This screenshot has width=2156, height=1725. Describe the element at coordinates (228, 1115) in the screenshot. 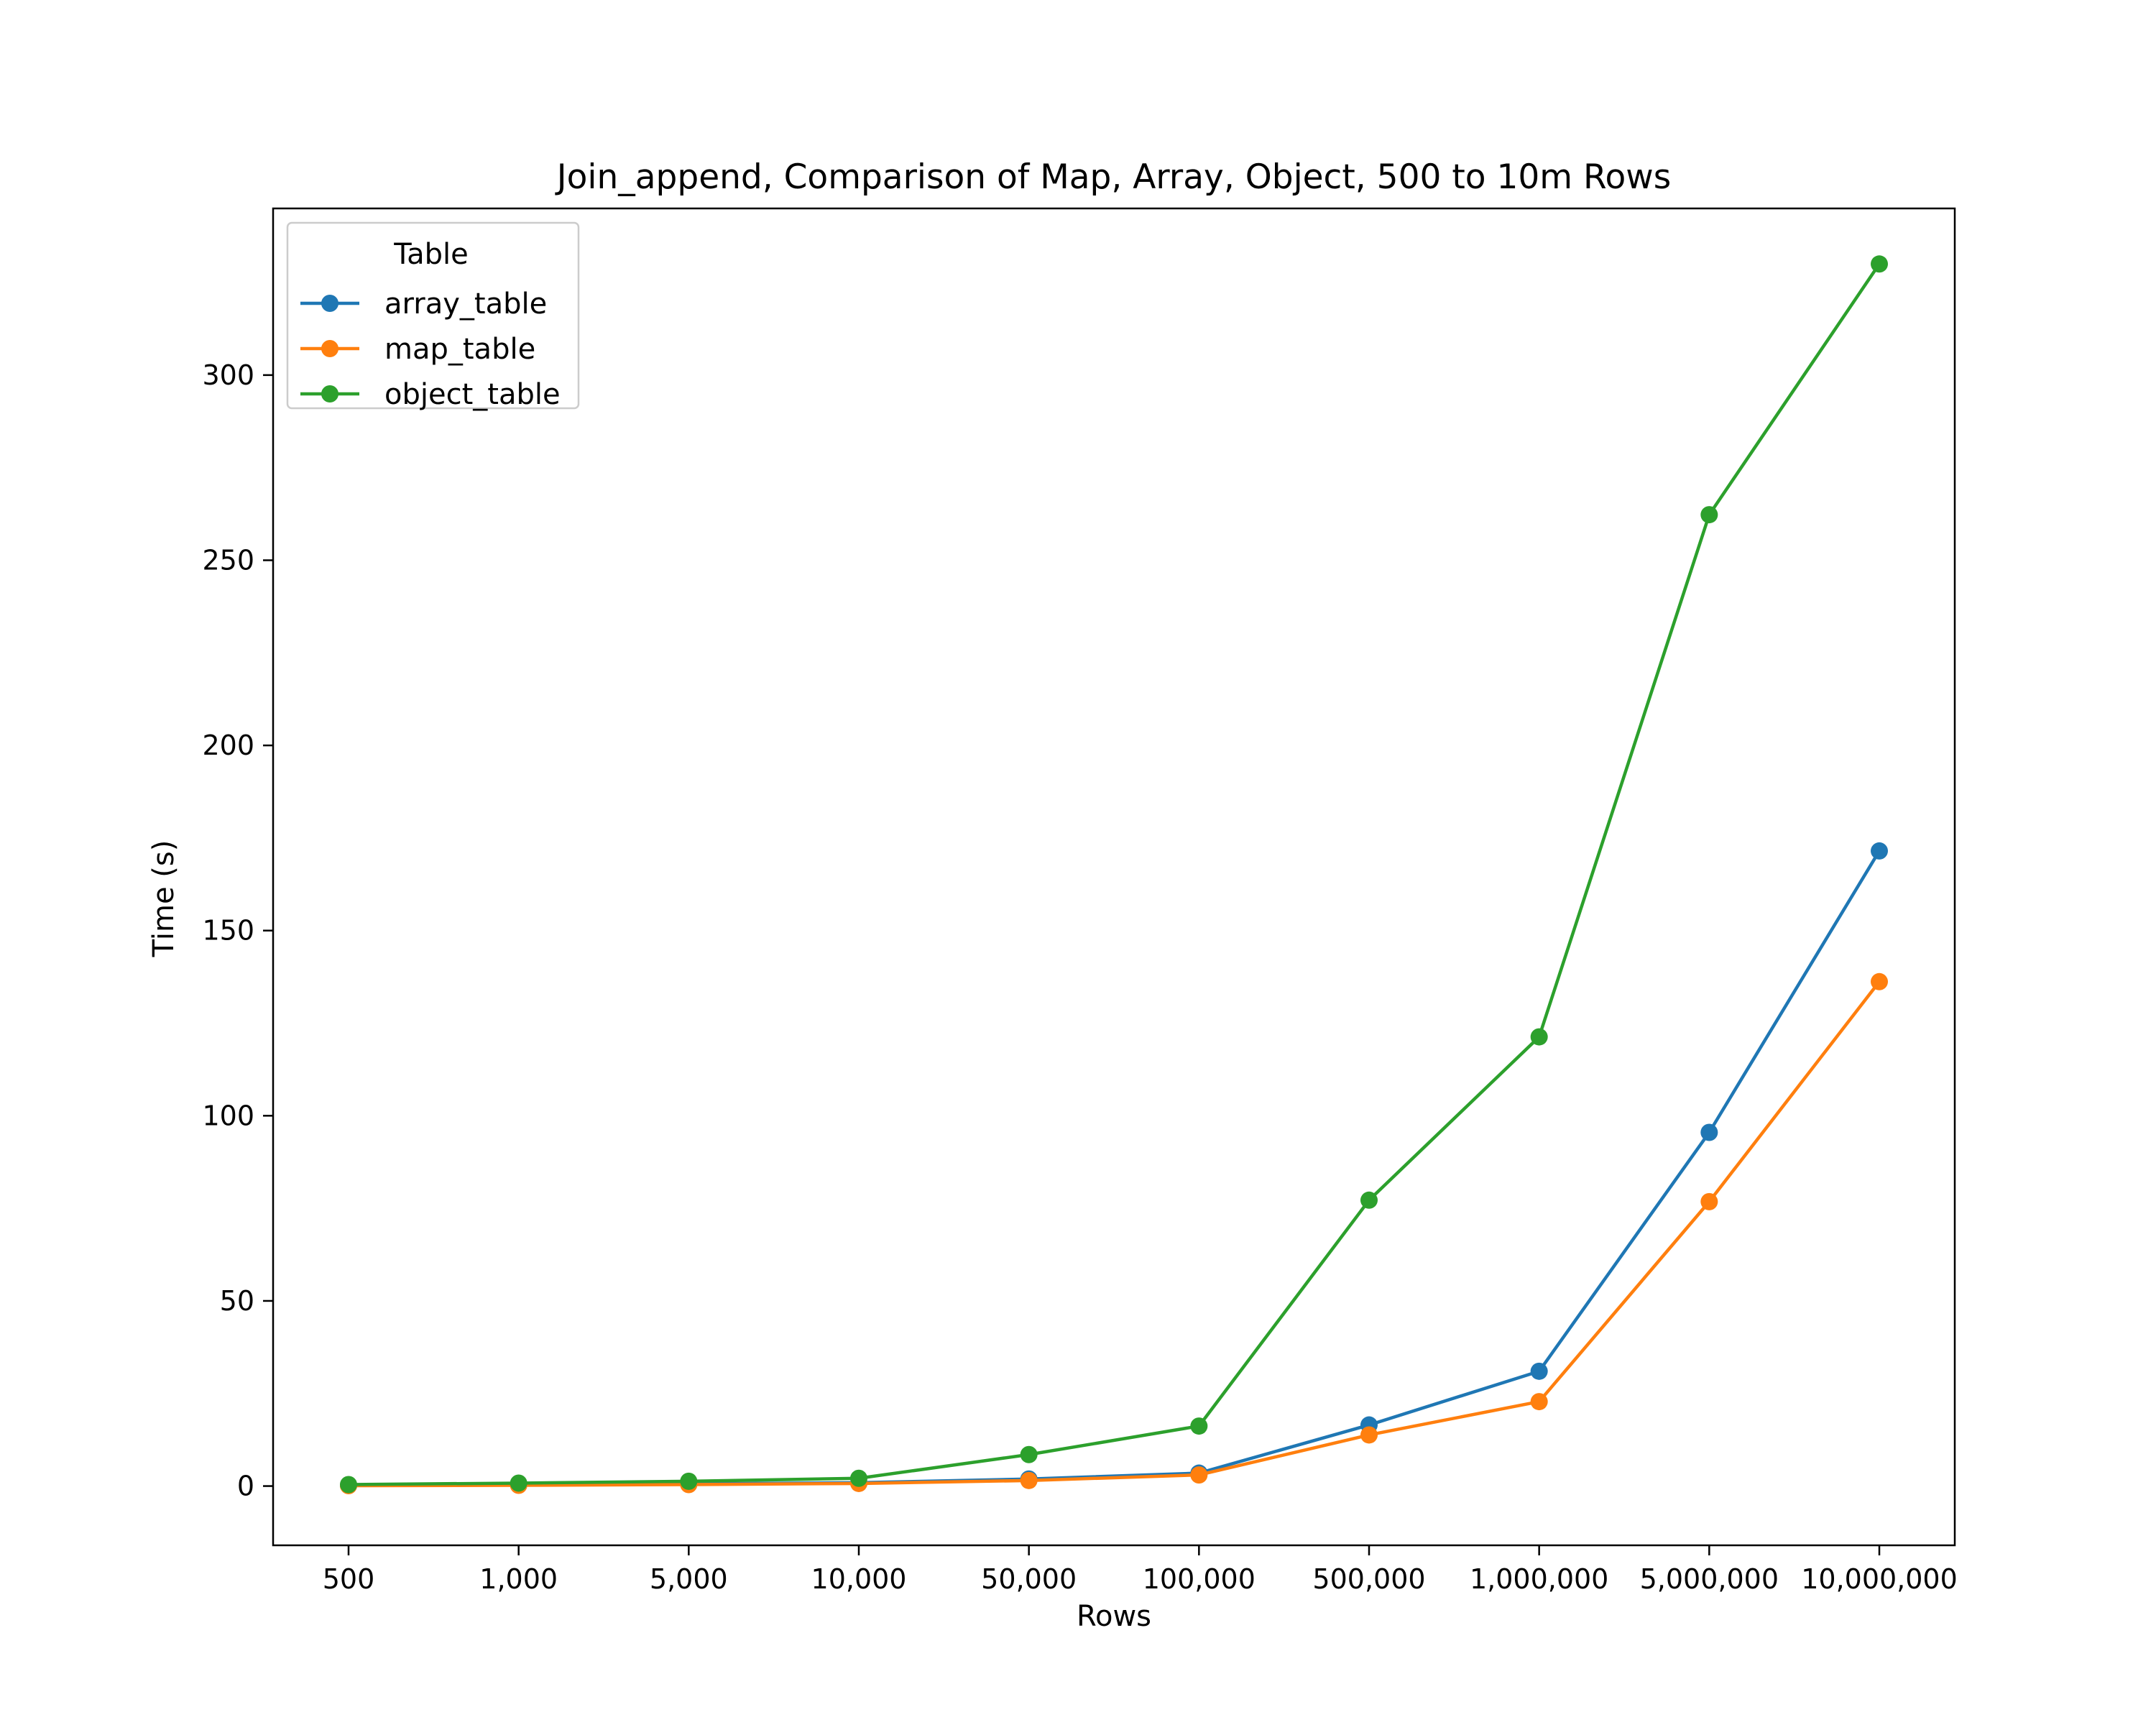

I see `y-tick-label: 100` at that location.